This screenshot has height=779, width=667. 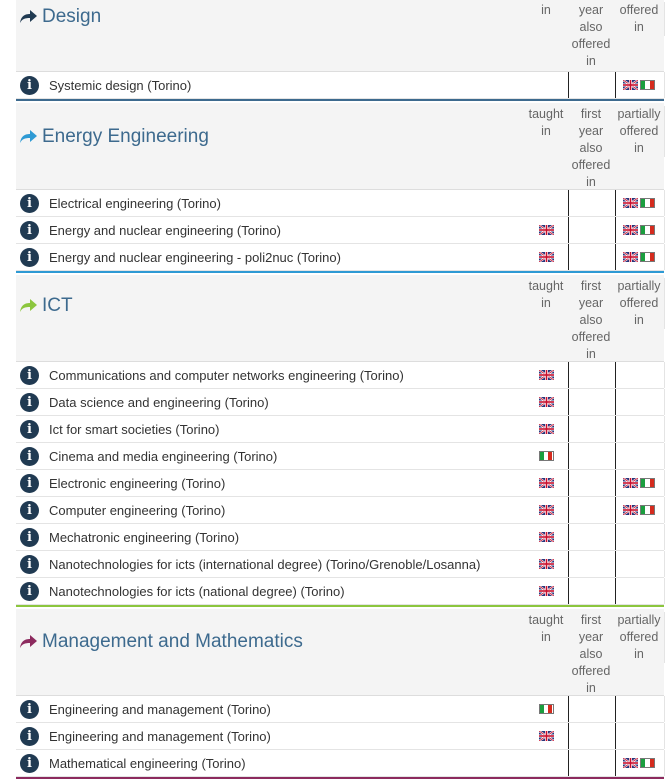 What do you see at coordinates (159, 402) in the screenshot?
I see `course-name: Data science and engineering (Torino)` at bounding box center [159, 402].